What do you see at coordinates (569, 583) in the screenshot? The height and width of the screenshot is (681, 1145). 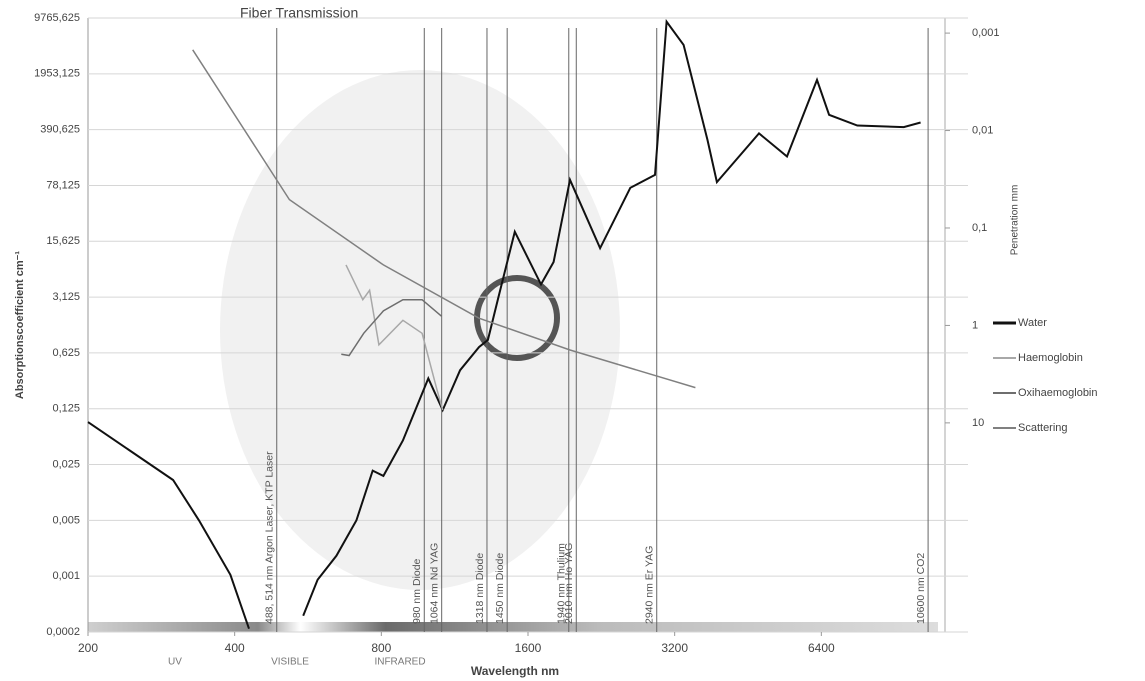 I see `laser-label: 2010 nm Ho YAG` at bounding box center [569, 583].